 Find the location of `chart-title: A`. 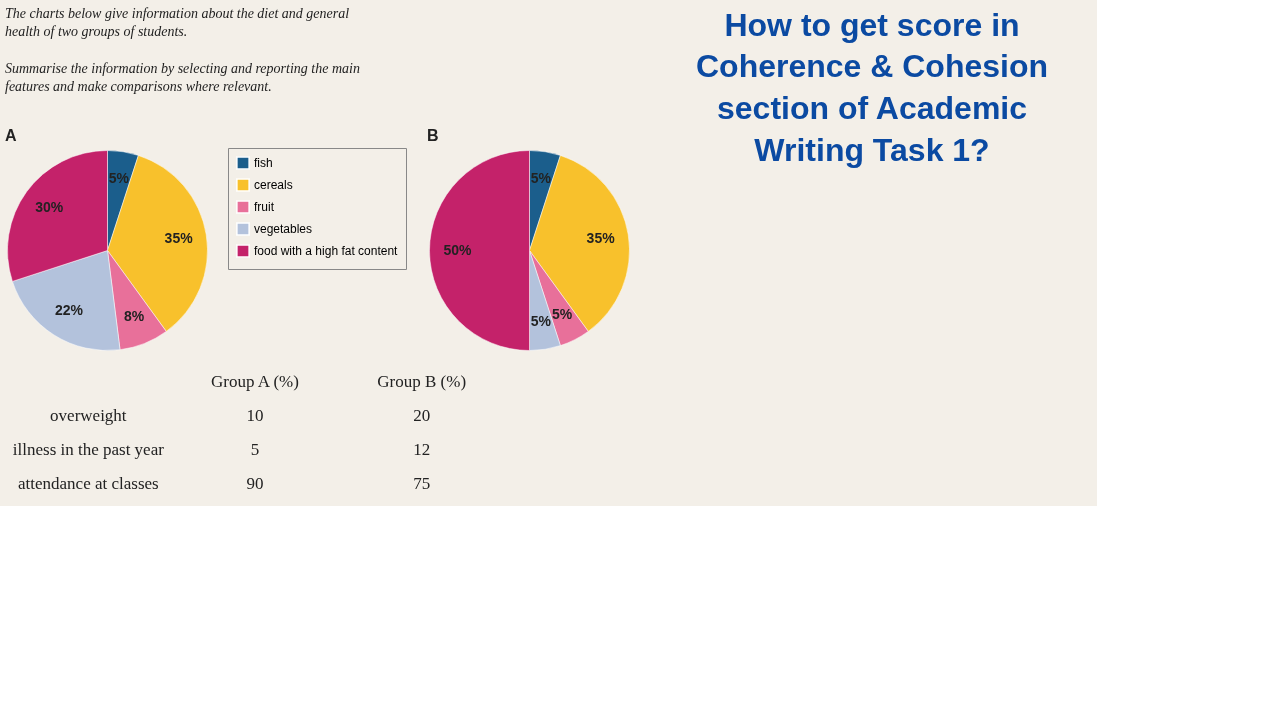

chart-title: A is located at coordinates (11, 135).